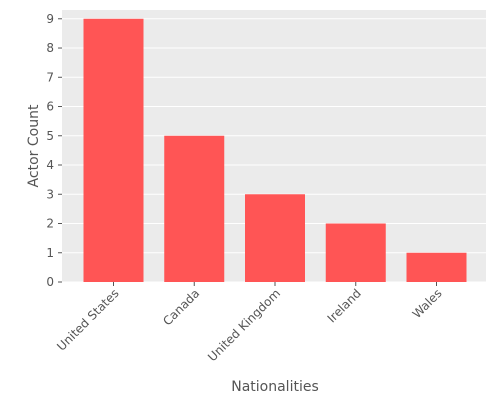 This screenshot has height=400, width=500. I want to click on y-tick-label: 3, so click(50, 194).